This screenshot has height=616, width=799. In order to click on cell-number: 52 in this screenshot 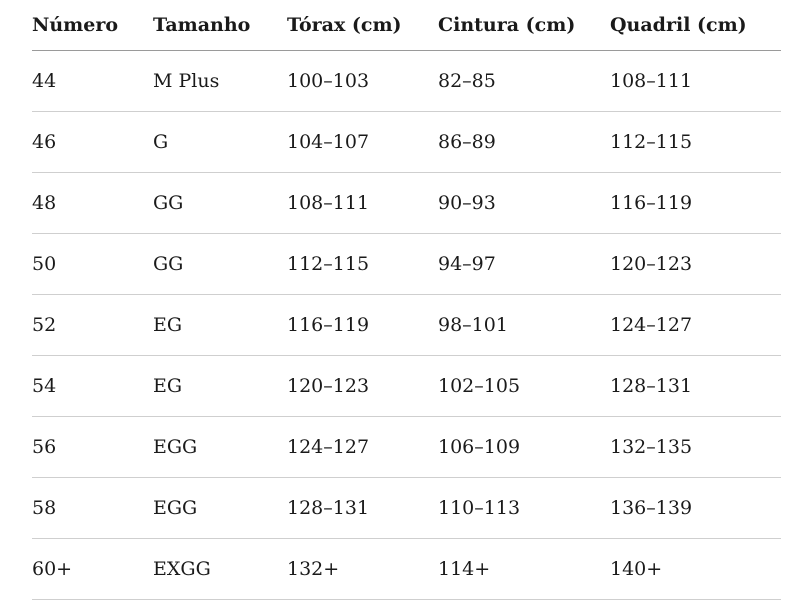, I will do `click(92, 325)`.